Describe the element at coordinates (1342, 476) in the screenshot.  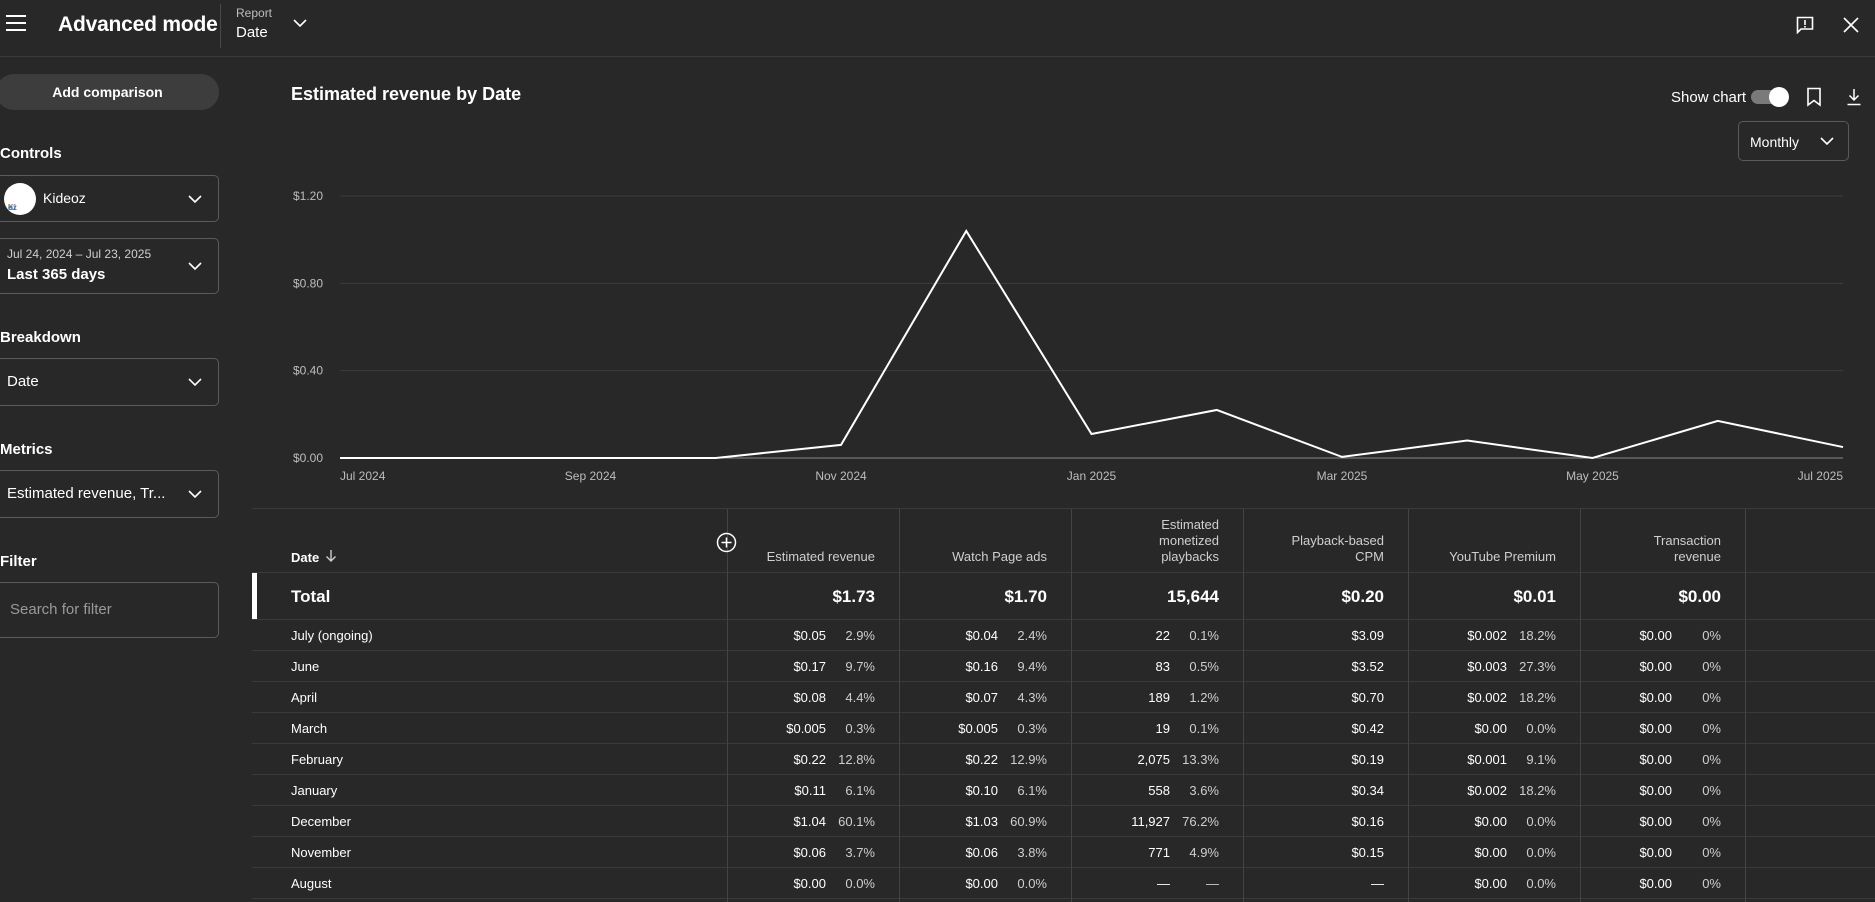
I see `x-tick-label: Mar 2025` at that location.